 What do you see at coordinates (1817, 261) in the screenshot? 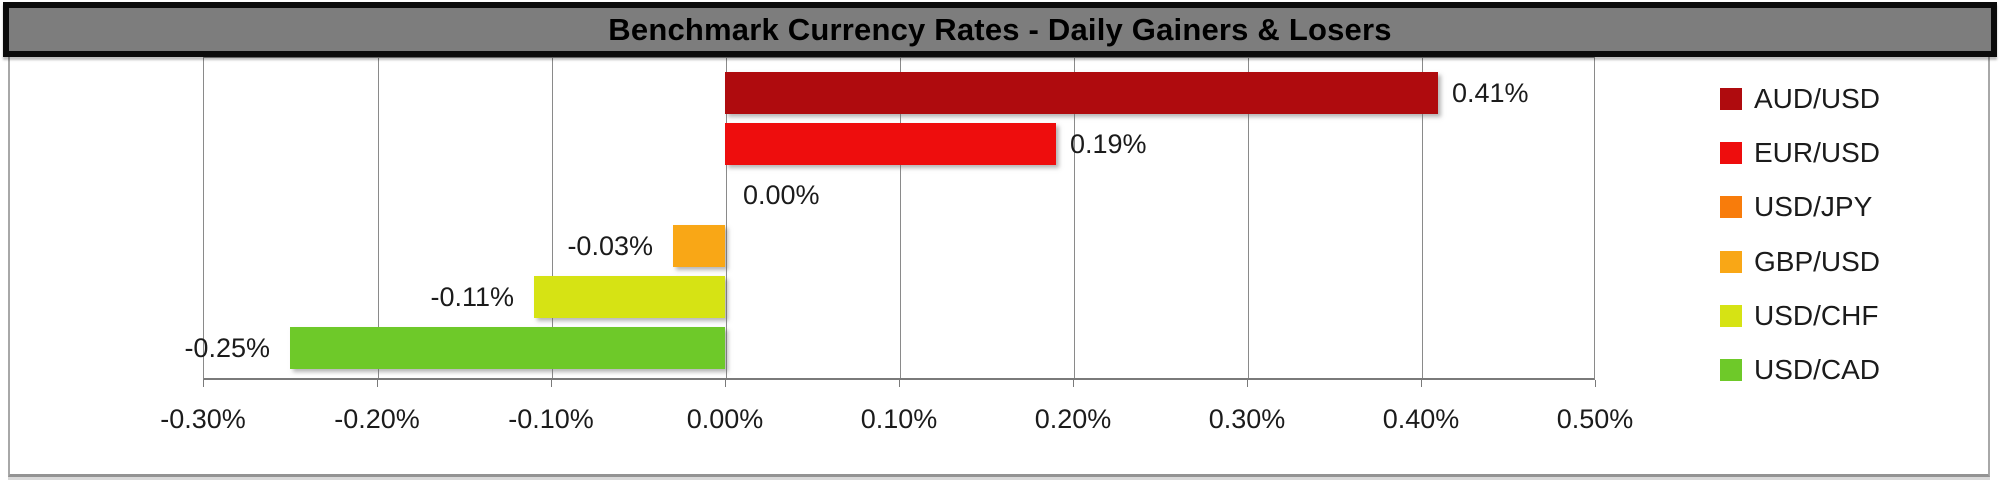
I see `legend-label: GBP/USD` at bounding box center [1817, 261].